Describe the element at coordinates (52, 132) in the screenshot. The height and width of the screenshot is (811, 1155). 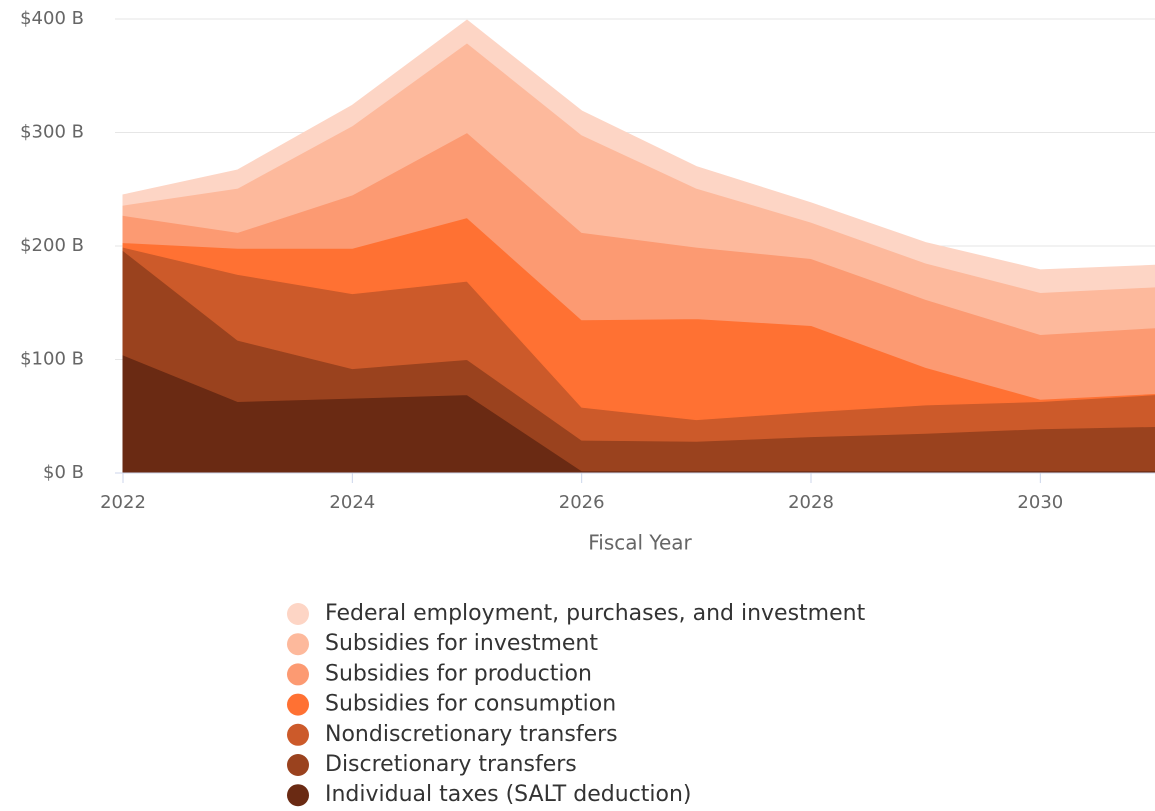
I see `y-tick-label: $300 B` at that location.